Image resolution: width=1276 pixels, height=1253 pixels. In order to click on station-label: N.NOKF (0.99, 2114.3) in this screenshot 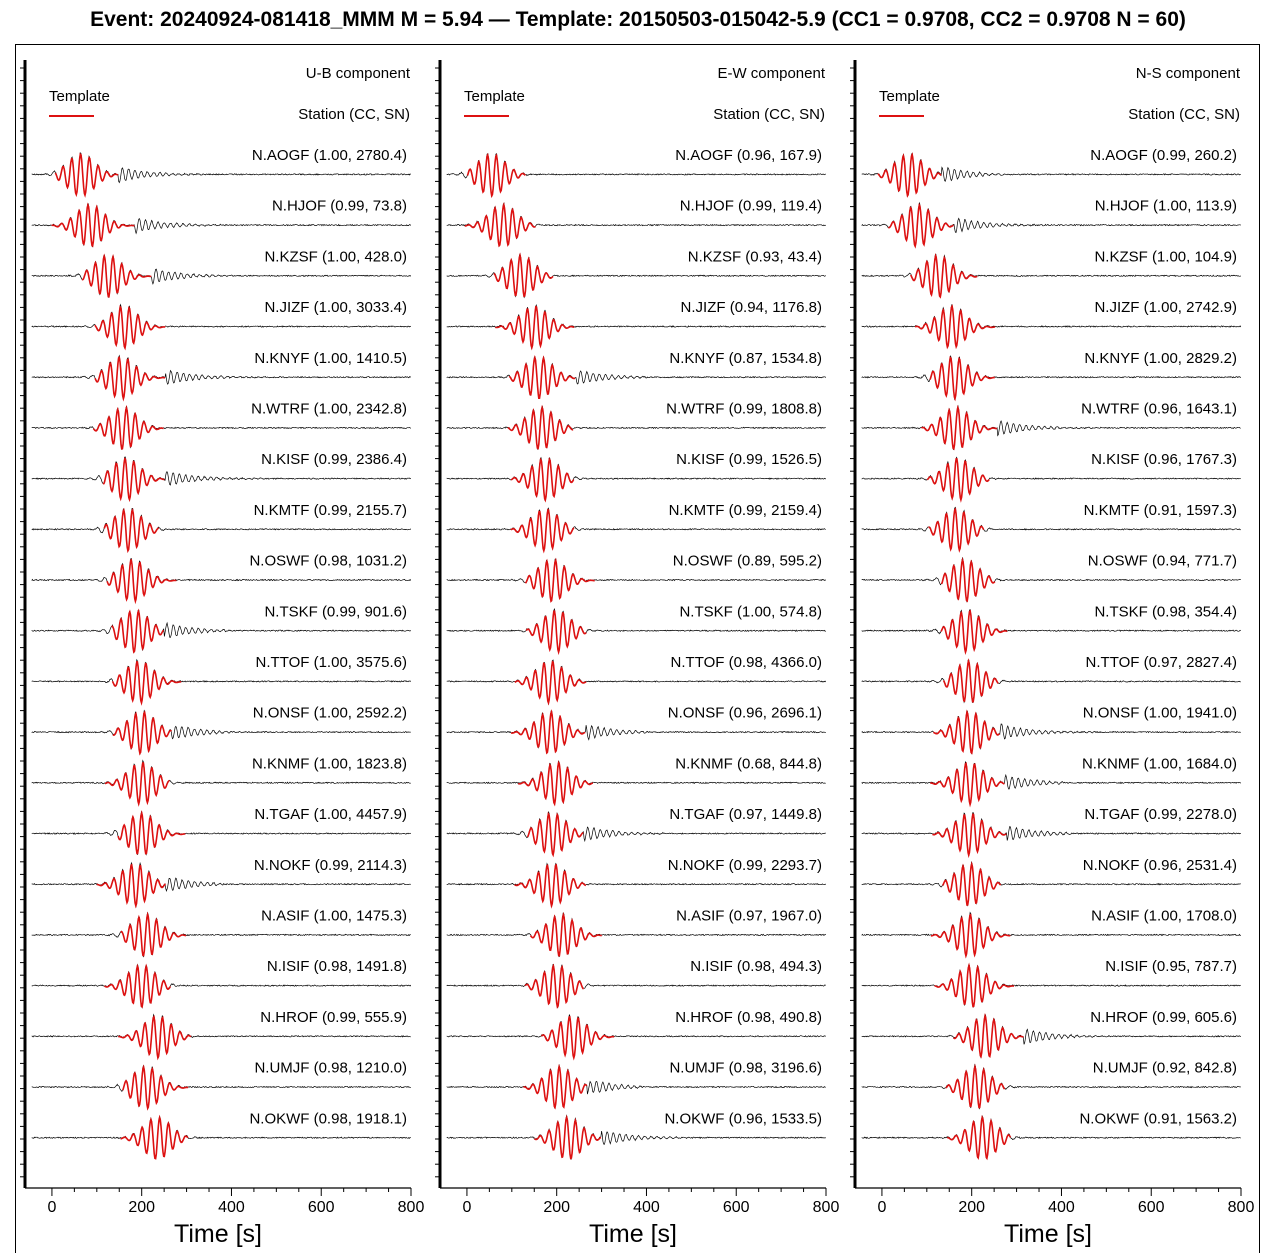, I will do `click(330, 865)`.